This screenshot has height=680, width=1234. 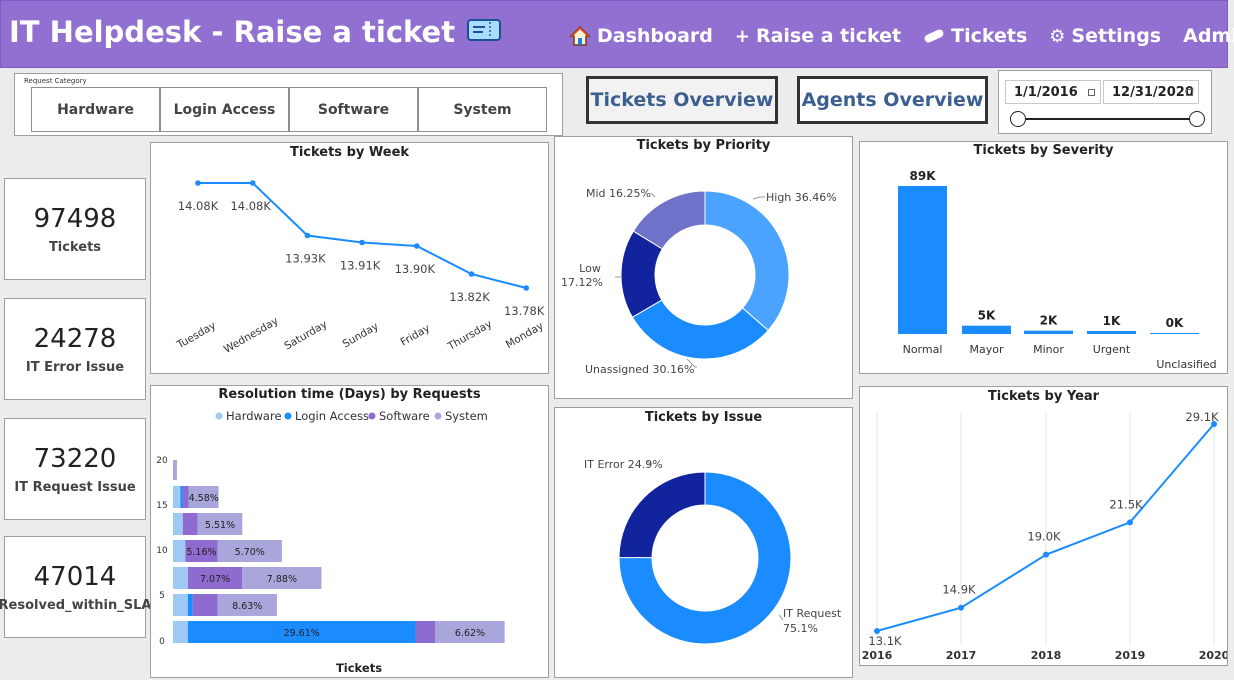 I want to click on chart-title: Resolution time (Days) by Requests, so click(x=349, y=394).